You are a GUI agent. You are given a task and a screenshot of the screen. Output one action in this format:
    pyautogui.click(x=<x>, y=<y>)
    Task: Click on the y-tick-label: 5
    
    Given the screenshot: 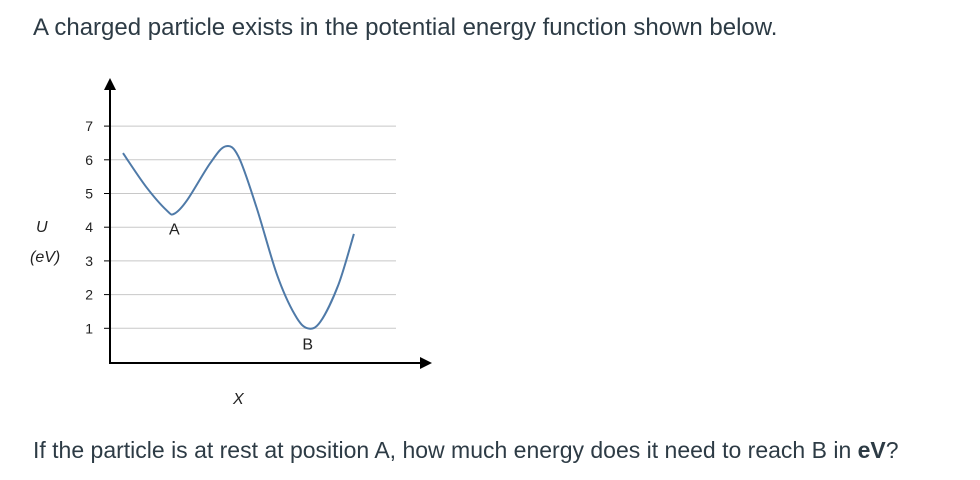 What is the action you would take?
    pyautogui.click(x=89, y=194)
    